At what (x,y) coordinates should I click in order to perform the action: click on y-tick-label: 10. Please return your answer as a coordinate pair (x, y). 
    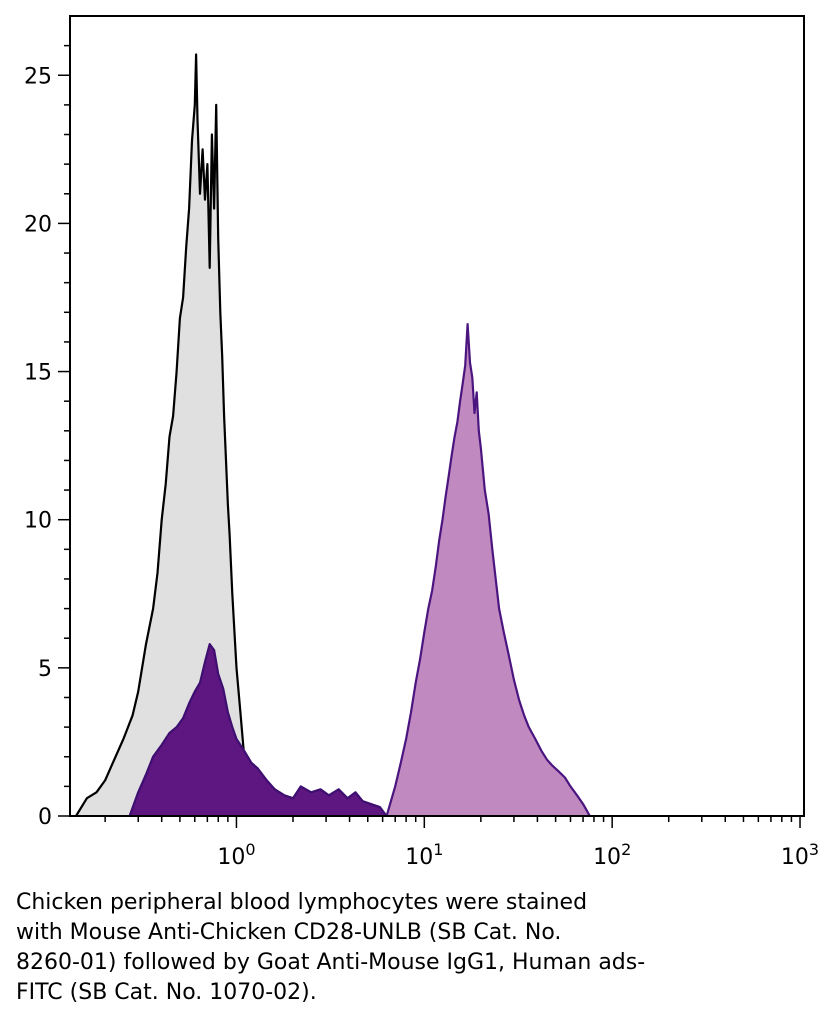
    Looking at the image, I should click on (38, 521).